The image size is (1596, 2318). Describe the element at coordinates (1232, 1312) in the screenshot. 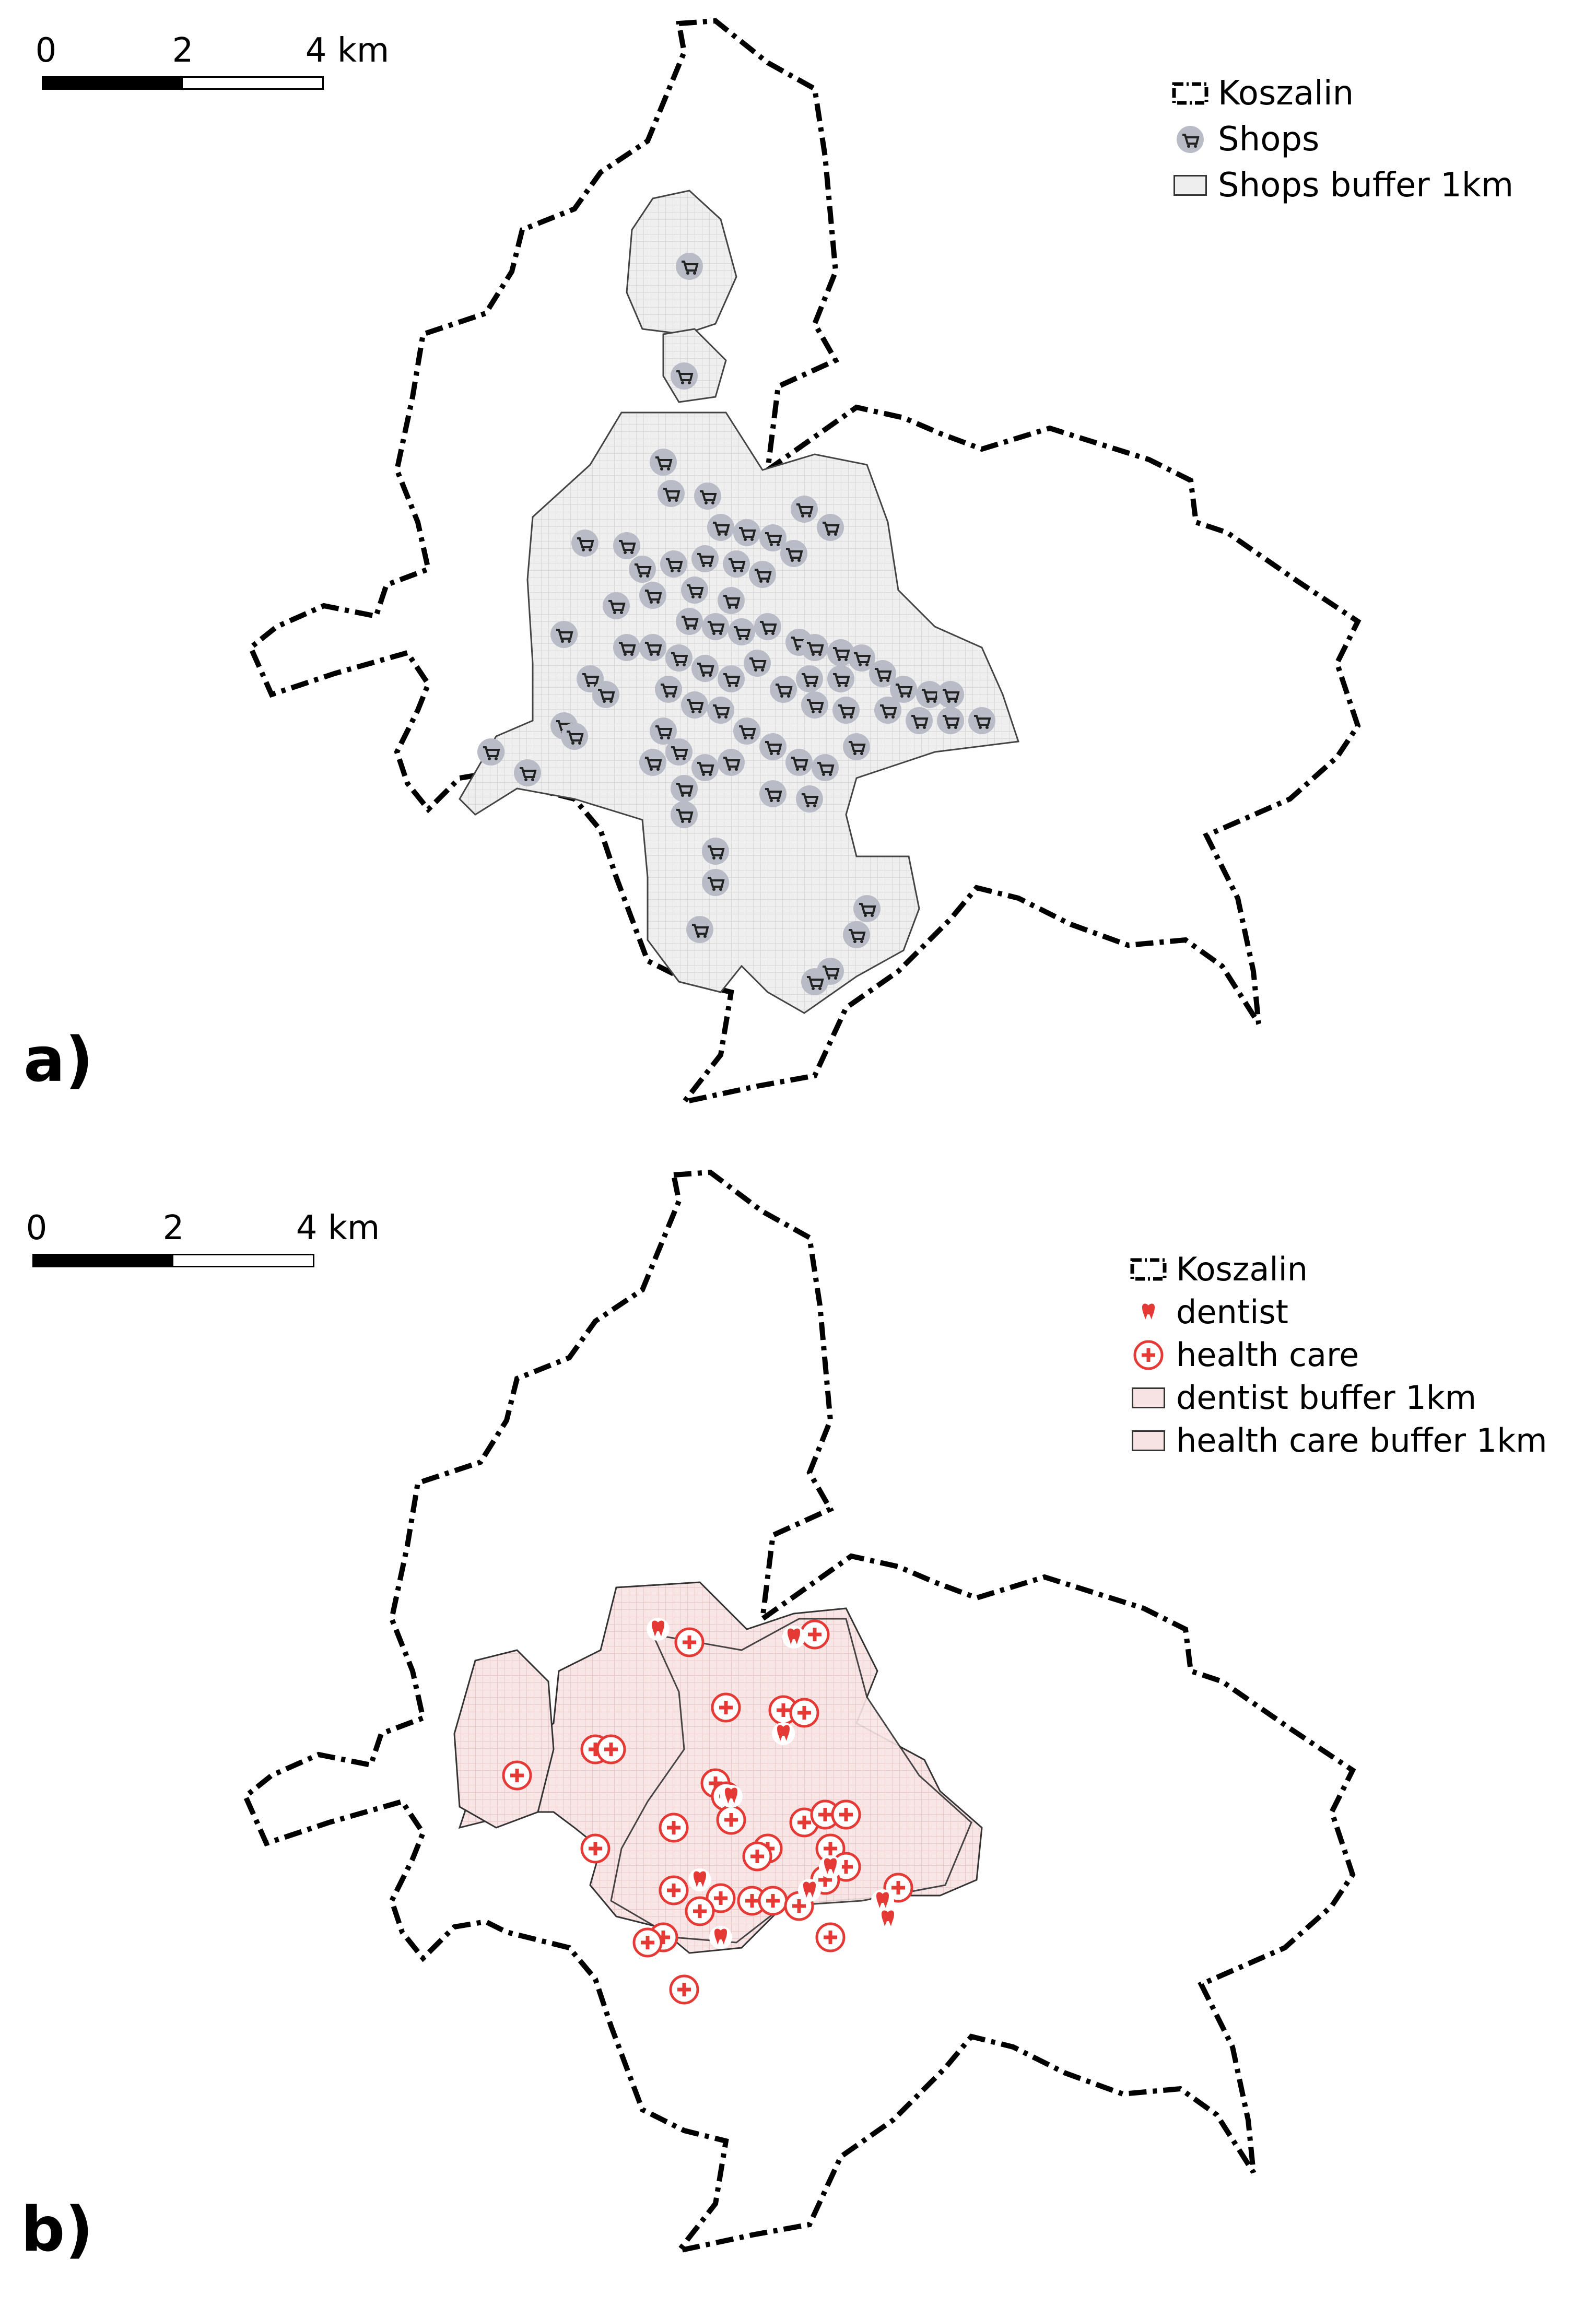

I see `legend-label: dentist` at that location.